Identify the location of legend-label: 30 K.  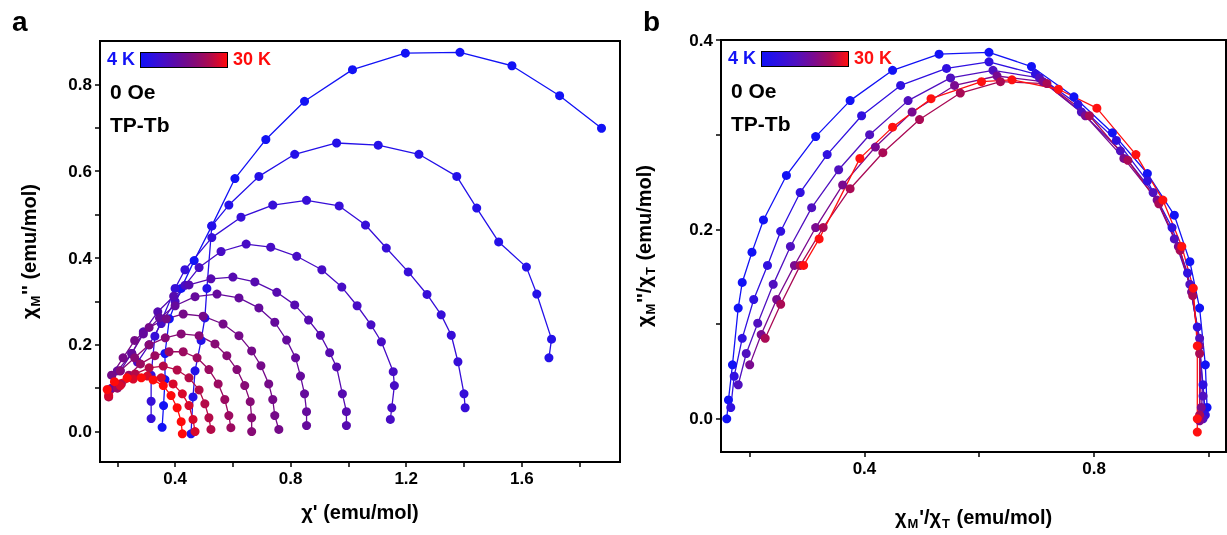
(252, 59).